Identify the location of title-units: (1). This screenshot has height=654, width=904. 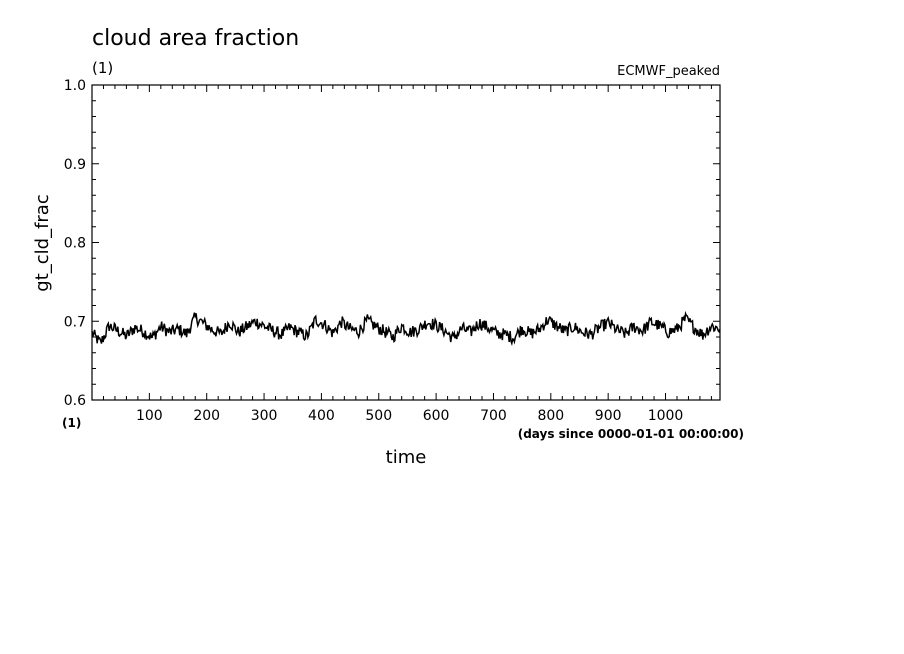
(102, 68).